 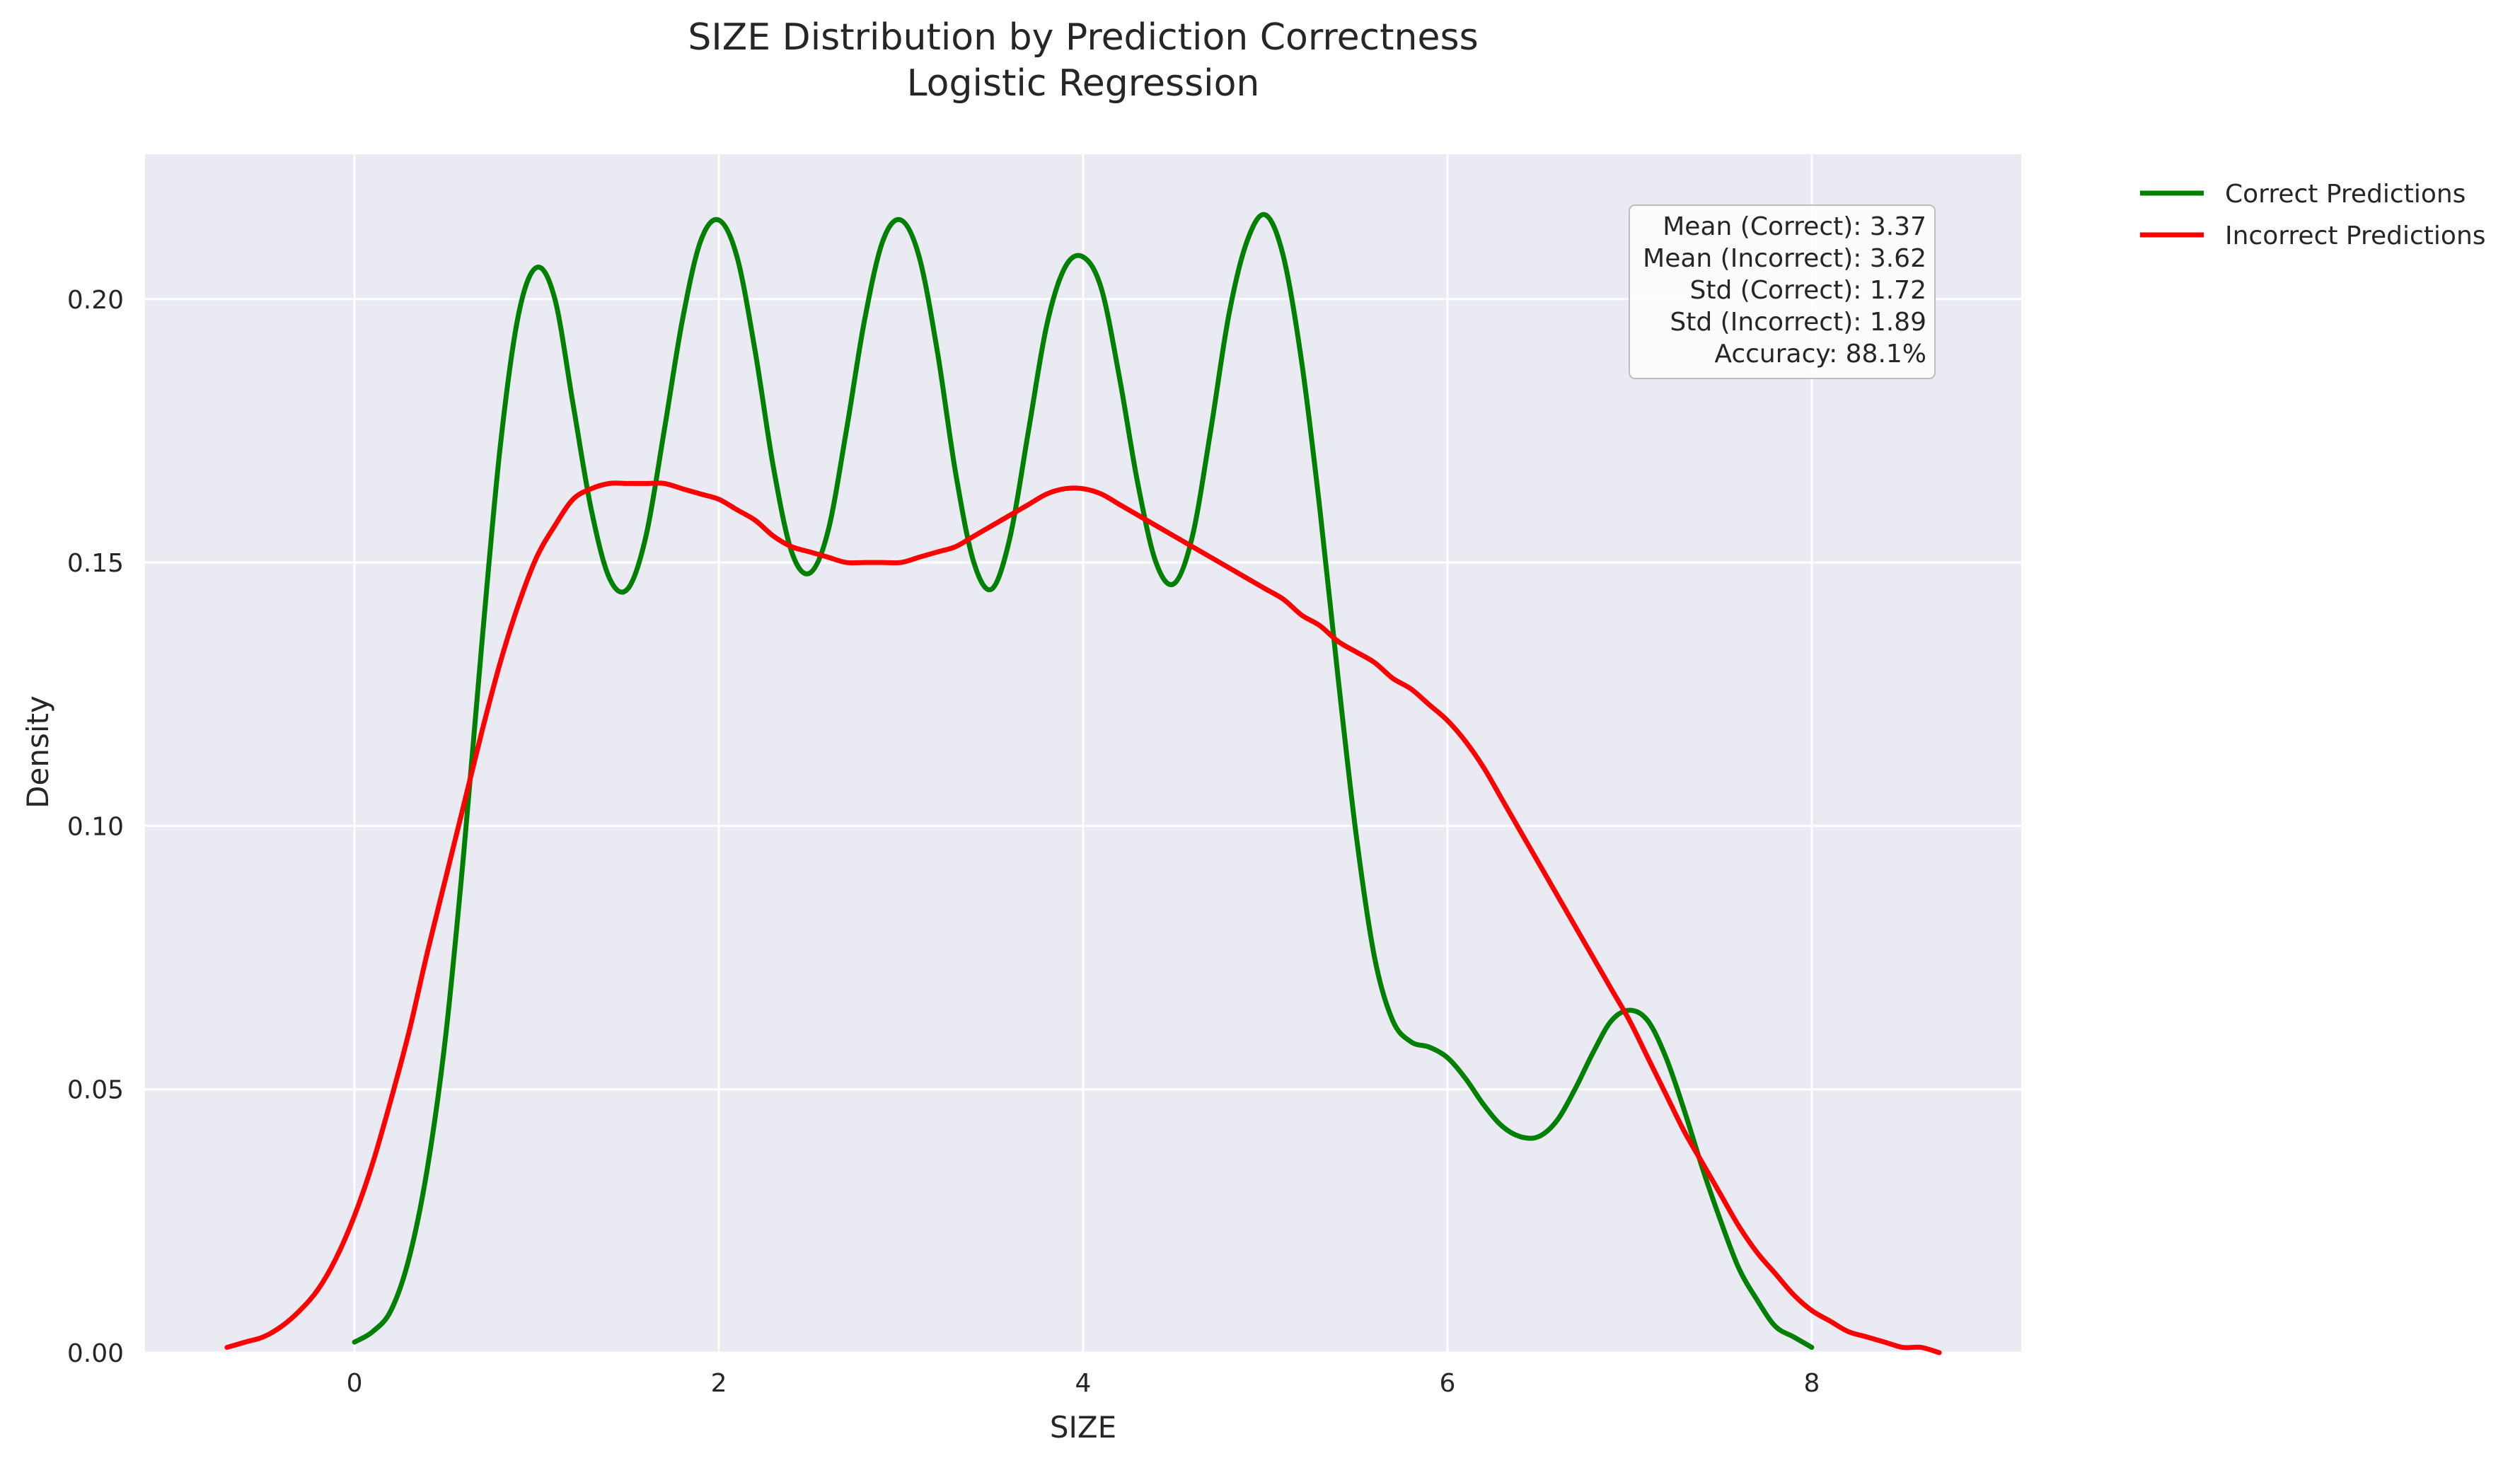 What do you see at coordinates (719, 1383) in the screenshot?
I see `x-tick-label: 2` at bounding box center [719, 1383].